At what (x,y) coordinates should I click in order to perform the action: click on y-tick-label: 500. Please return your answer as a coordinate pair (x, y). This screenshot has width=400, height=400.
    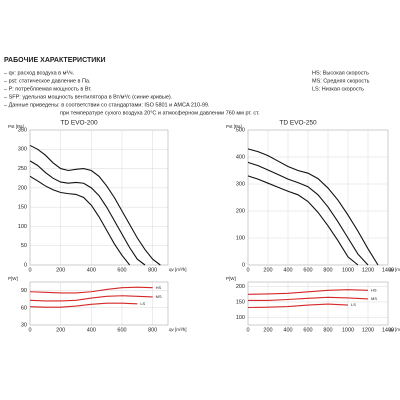
    Looking at the image, I should click on (240, 130).